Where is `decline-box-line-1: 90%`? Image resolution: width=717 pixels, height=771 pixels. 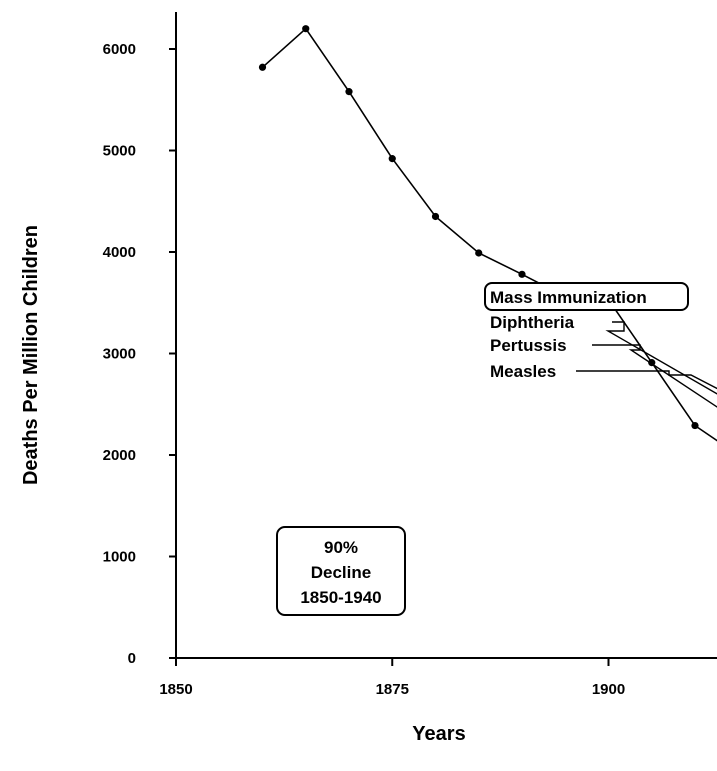
decline-box-line-1: 90% is located at coordinates (341, 547).